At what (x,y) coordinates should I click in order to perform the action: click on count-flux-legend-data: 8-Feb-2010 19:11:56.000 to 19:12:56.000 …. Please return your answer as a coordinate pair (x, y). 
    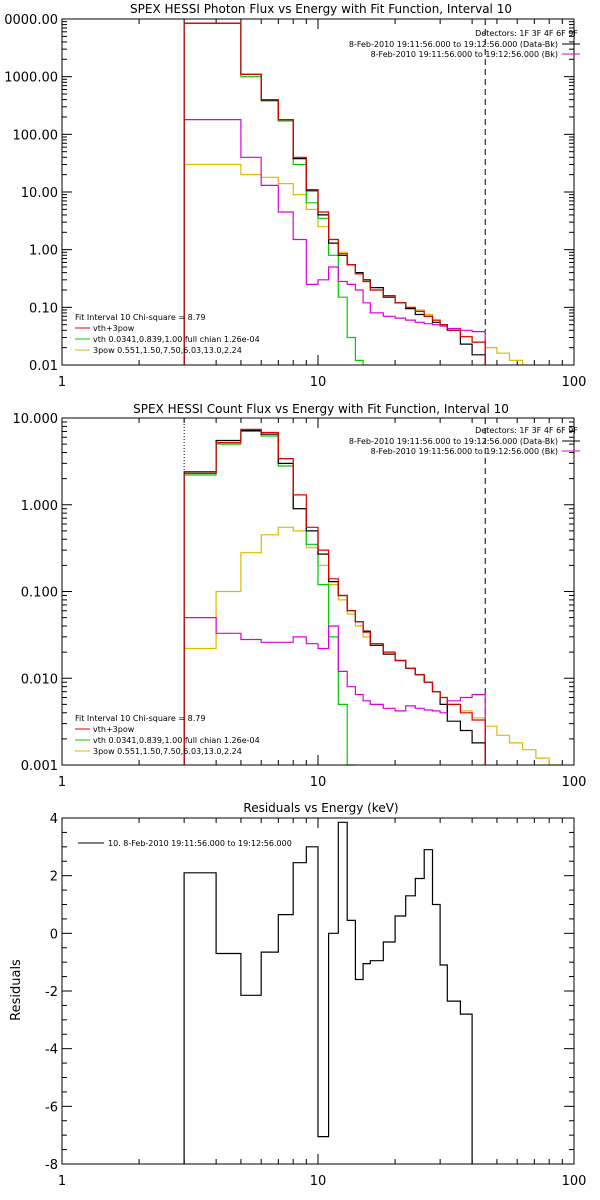
    Looking at the image, I should click on (453, 441).